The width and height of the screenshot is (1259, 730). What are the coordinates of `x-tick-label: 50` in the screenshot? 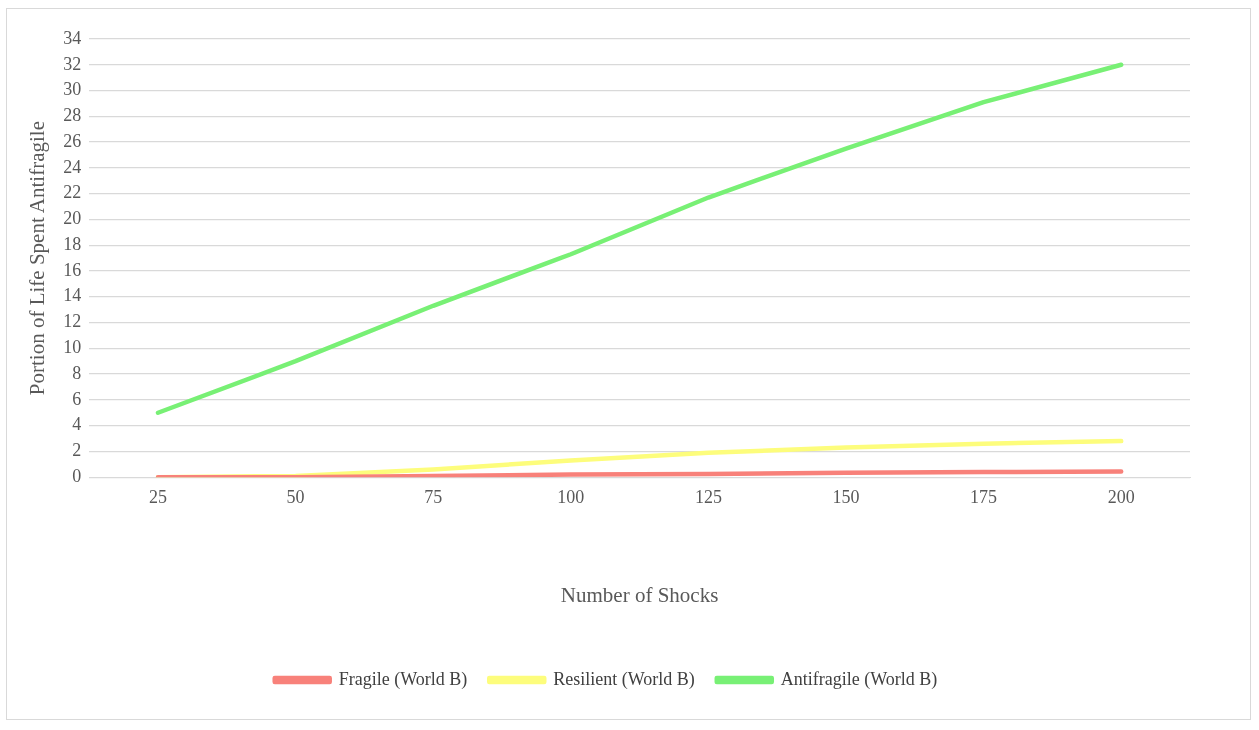 It's located at (295, 496).